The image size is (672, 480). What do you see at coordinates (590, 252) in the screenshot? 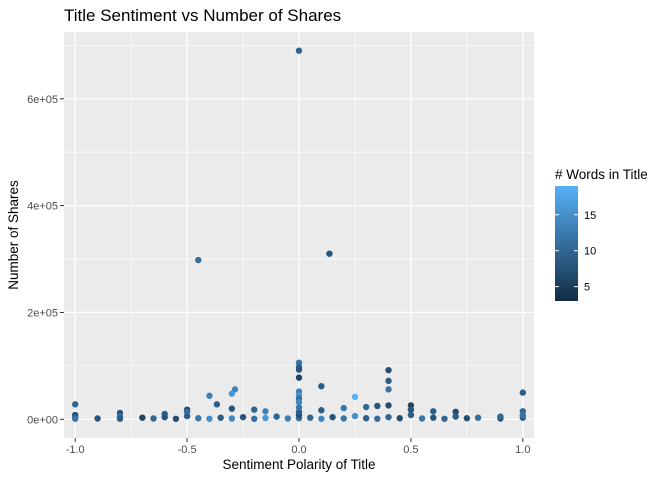
I see `legend-tick-label: 10` at bounding box center [590, 252].